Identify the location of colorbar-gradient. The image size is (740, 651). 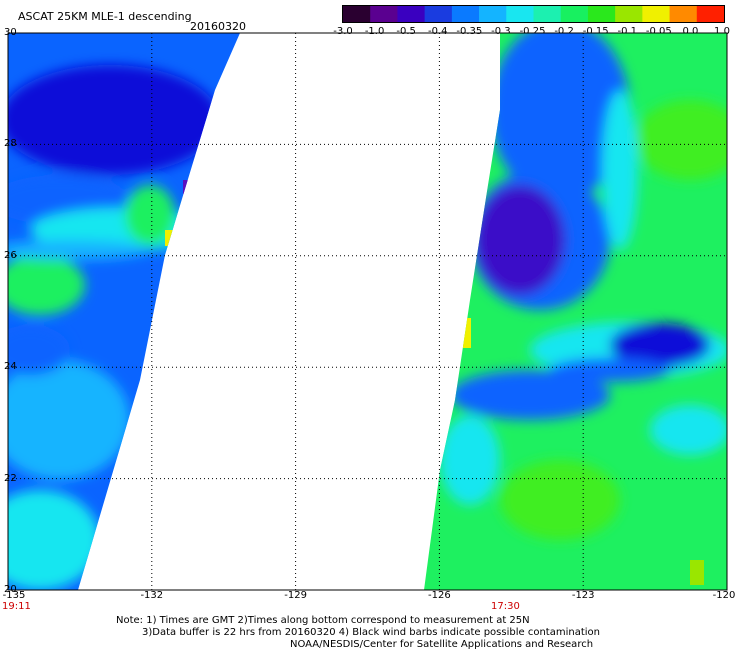
(534, 14).